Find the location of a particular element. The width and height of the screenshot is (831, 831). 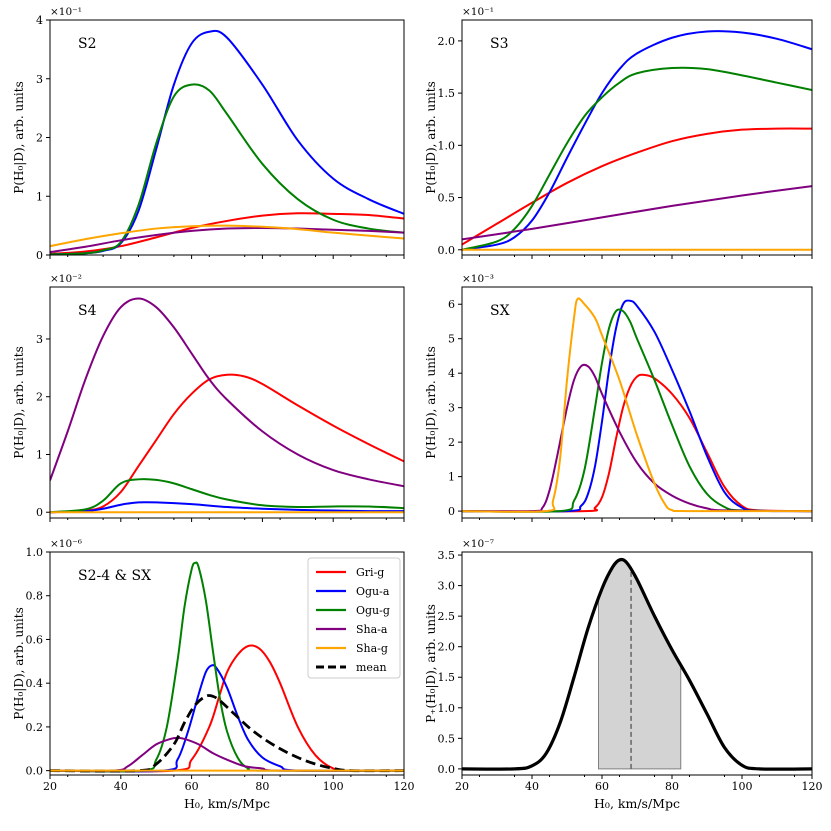

y-tick-label: 0.5 is located at coordinates (447, 198).